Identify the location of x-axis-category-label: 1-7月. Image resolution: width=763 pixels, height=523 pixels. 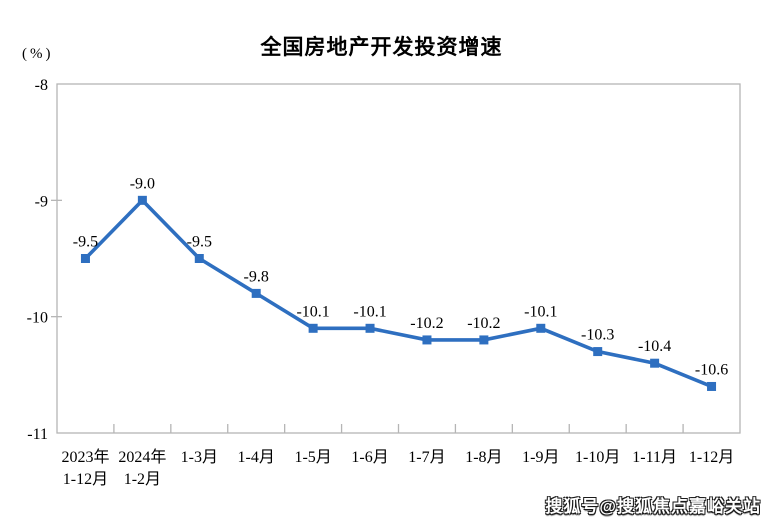
(426, 457).